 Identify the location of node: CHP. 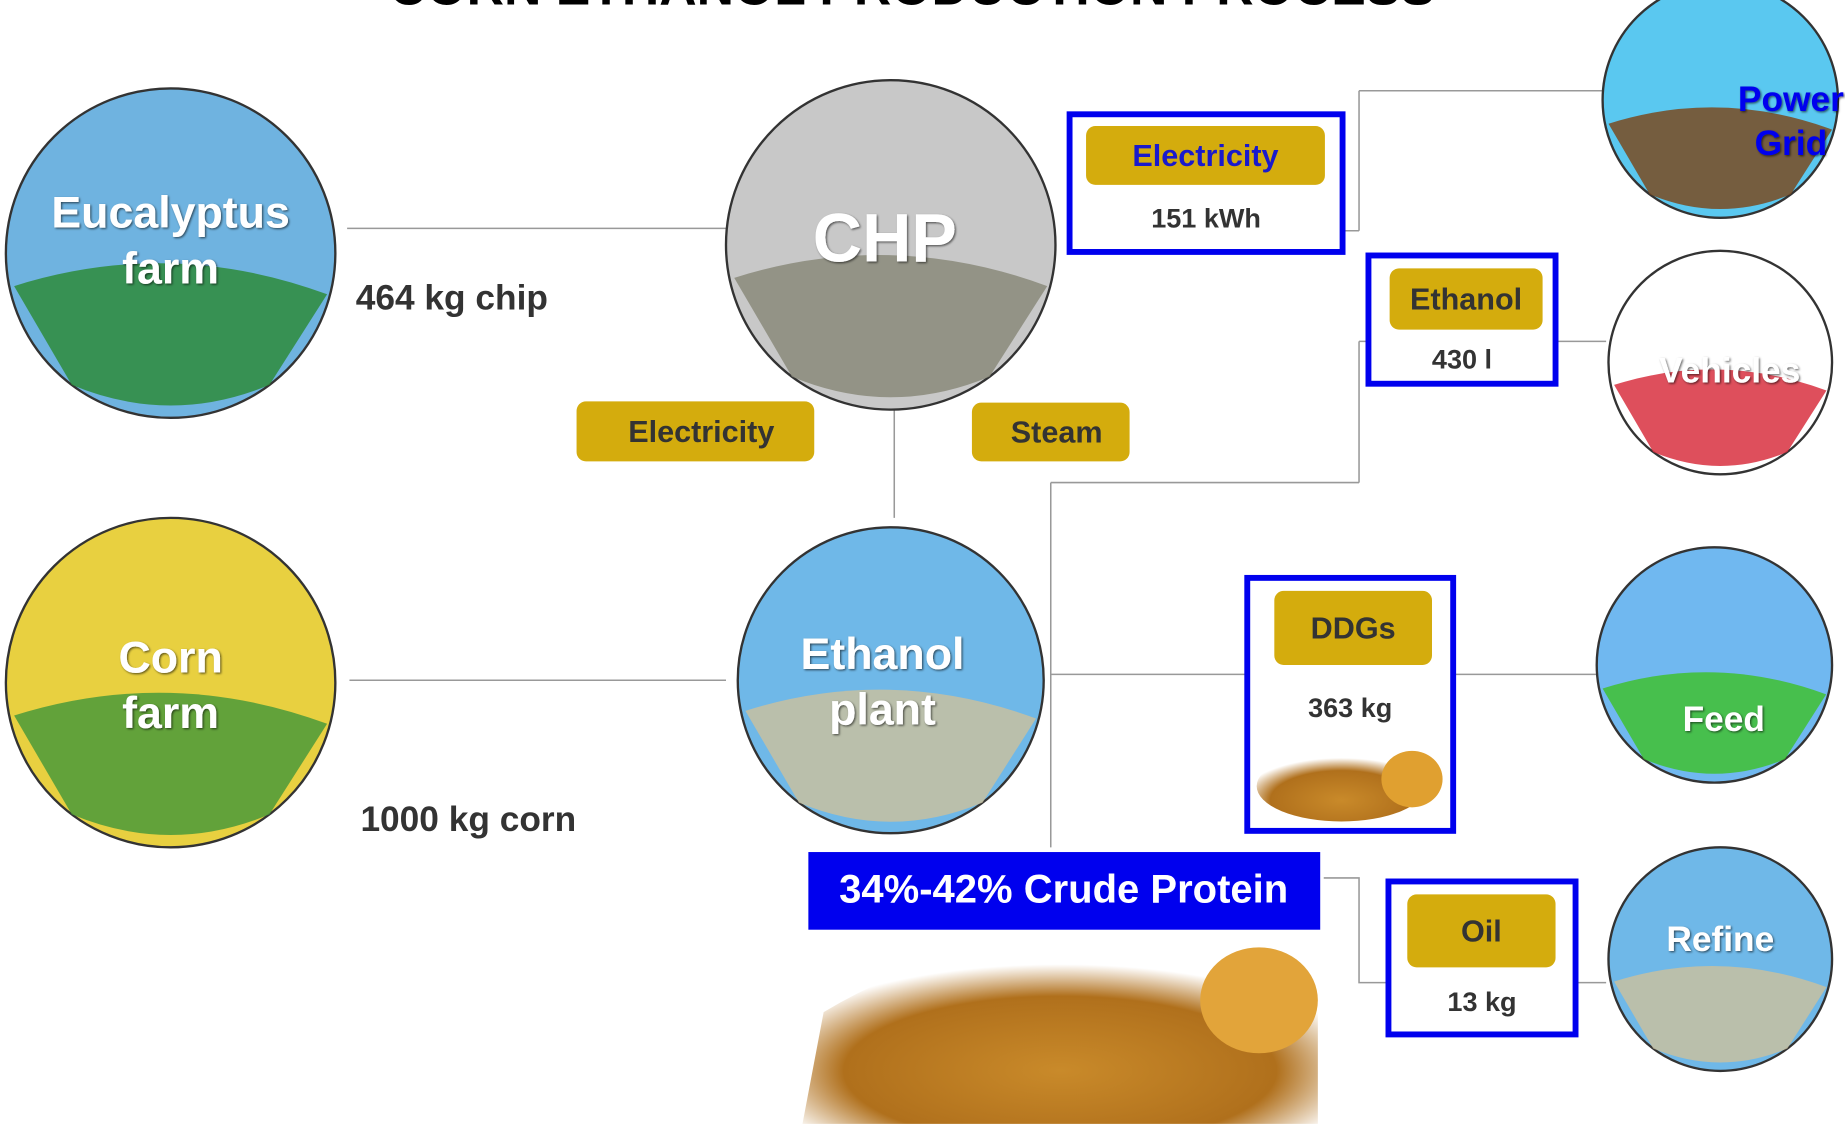
(890, 244).